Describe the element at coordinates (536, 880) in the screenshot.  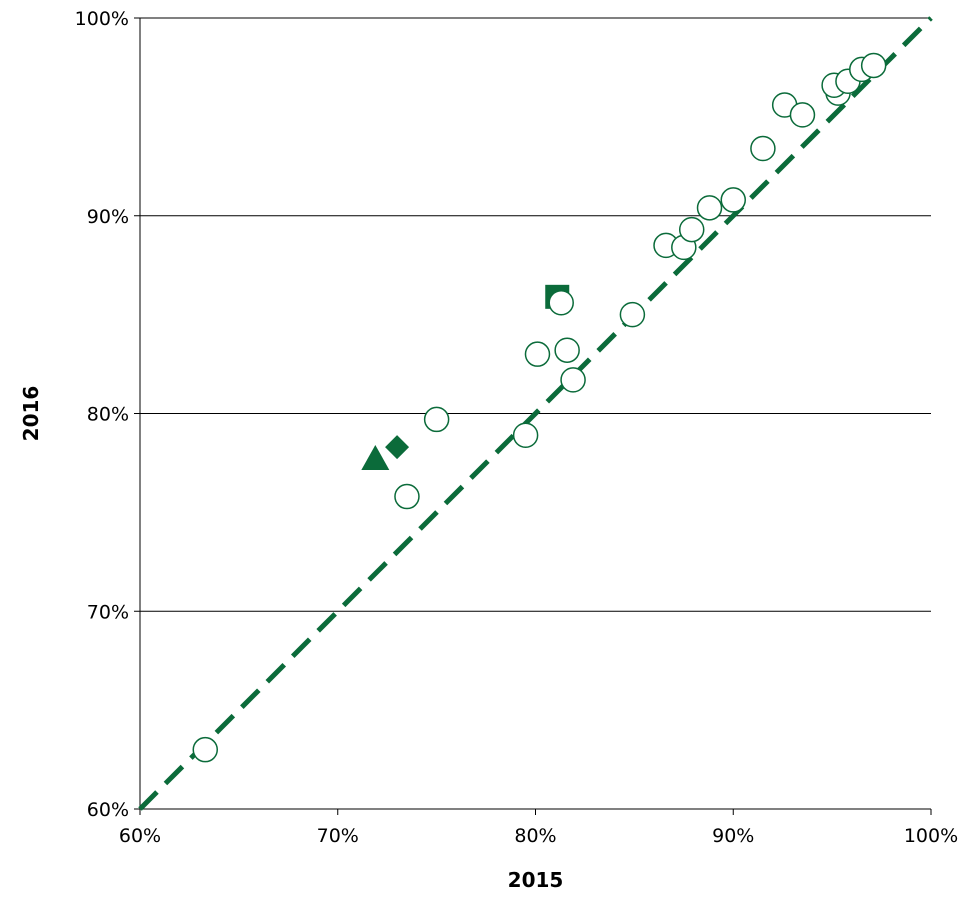
I see `x-axis-title: 2015` at that location.